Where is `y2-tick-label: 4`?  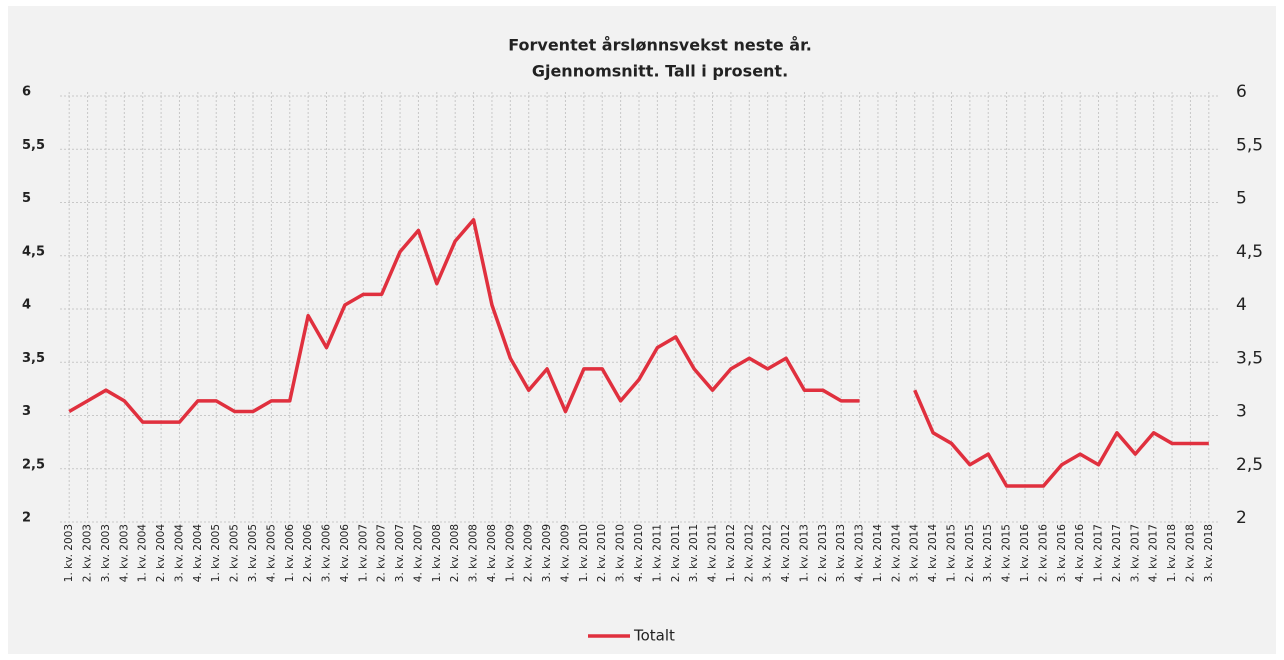 y2-tick-label: 4 is located at coordinates (1241, 305).